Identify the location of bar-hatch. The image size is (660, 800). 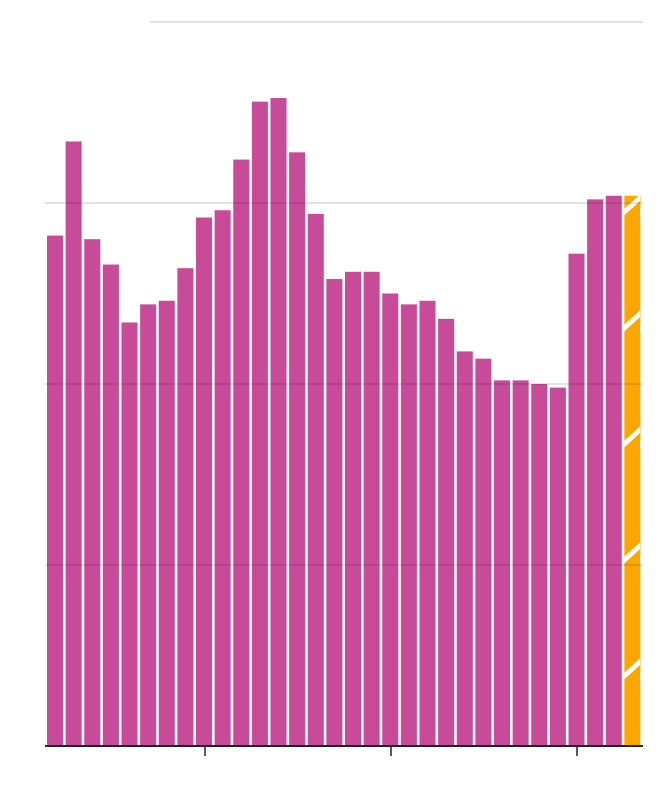
(632, 470).